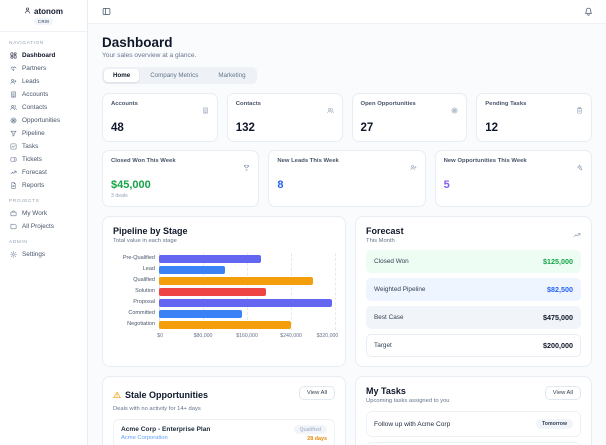  What do you see at coordinates (30, 146) in the screenshot?
I see `sidebar-item-label: Tasks` at bounding box center [30, 146].